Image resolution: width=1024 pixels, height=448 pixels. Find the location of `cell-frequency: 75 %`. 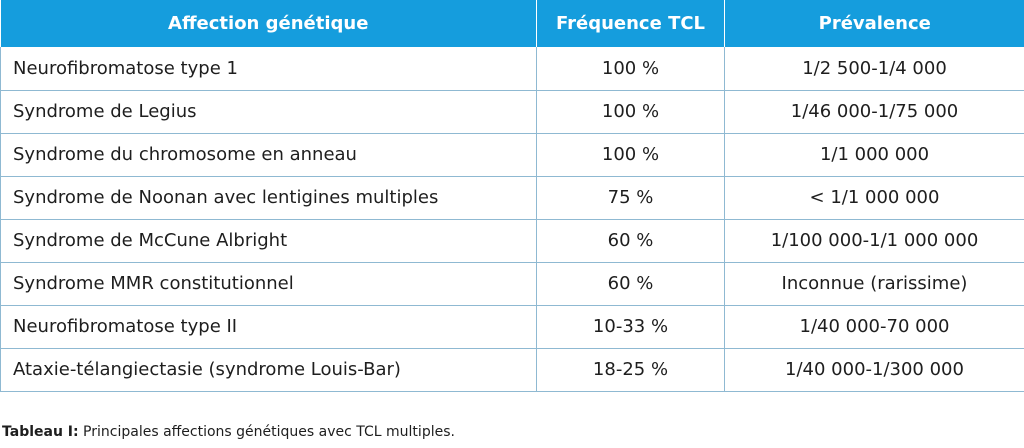

cell-frequency: 75 % is located at coordinates (630, 197).